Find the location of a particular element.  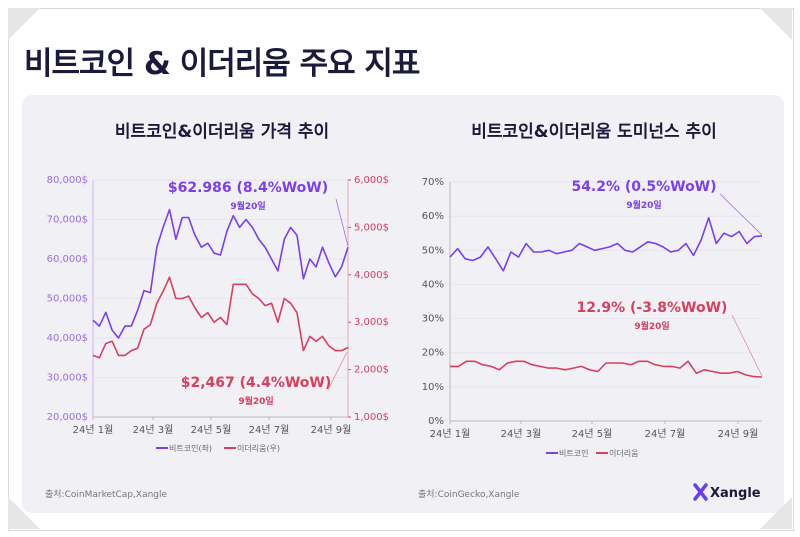

source-left: 출처:CoinMarketCap,Xangle is located at coordinates (106, 494).